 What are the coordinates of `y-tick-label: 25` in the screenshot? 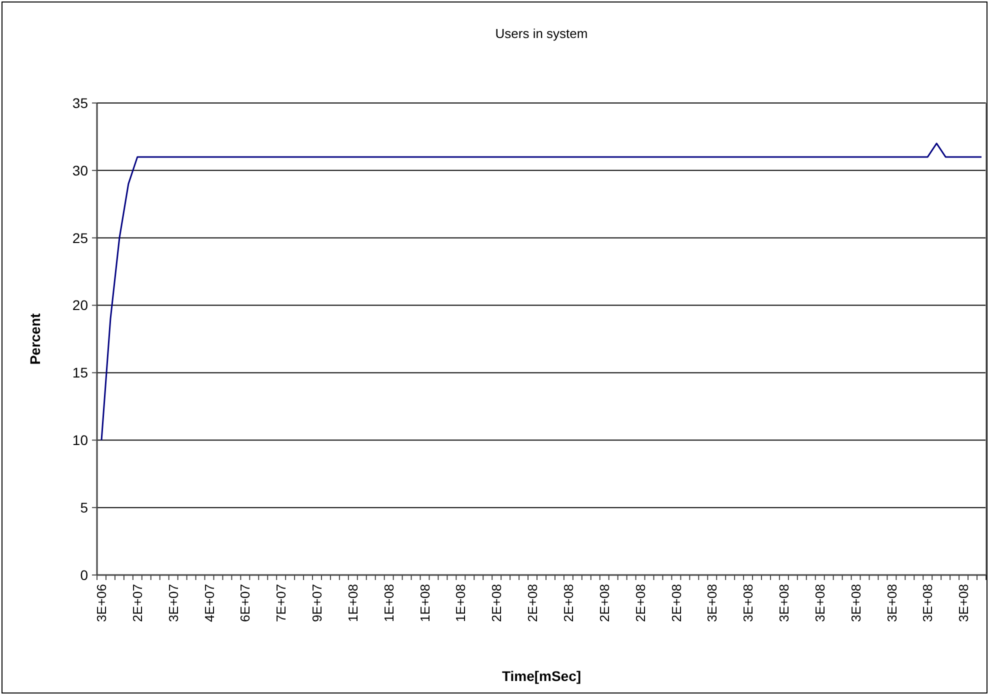 It's located at (80, 238).